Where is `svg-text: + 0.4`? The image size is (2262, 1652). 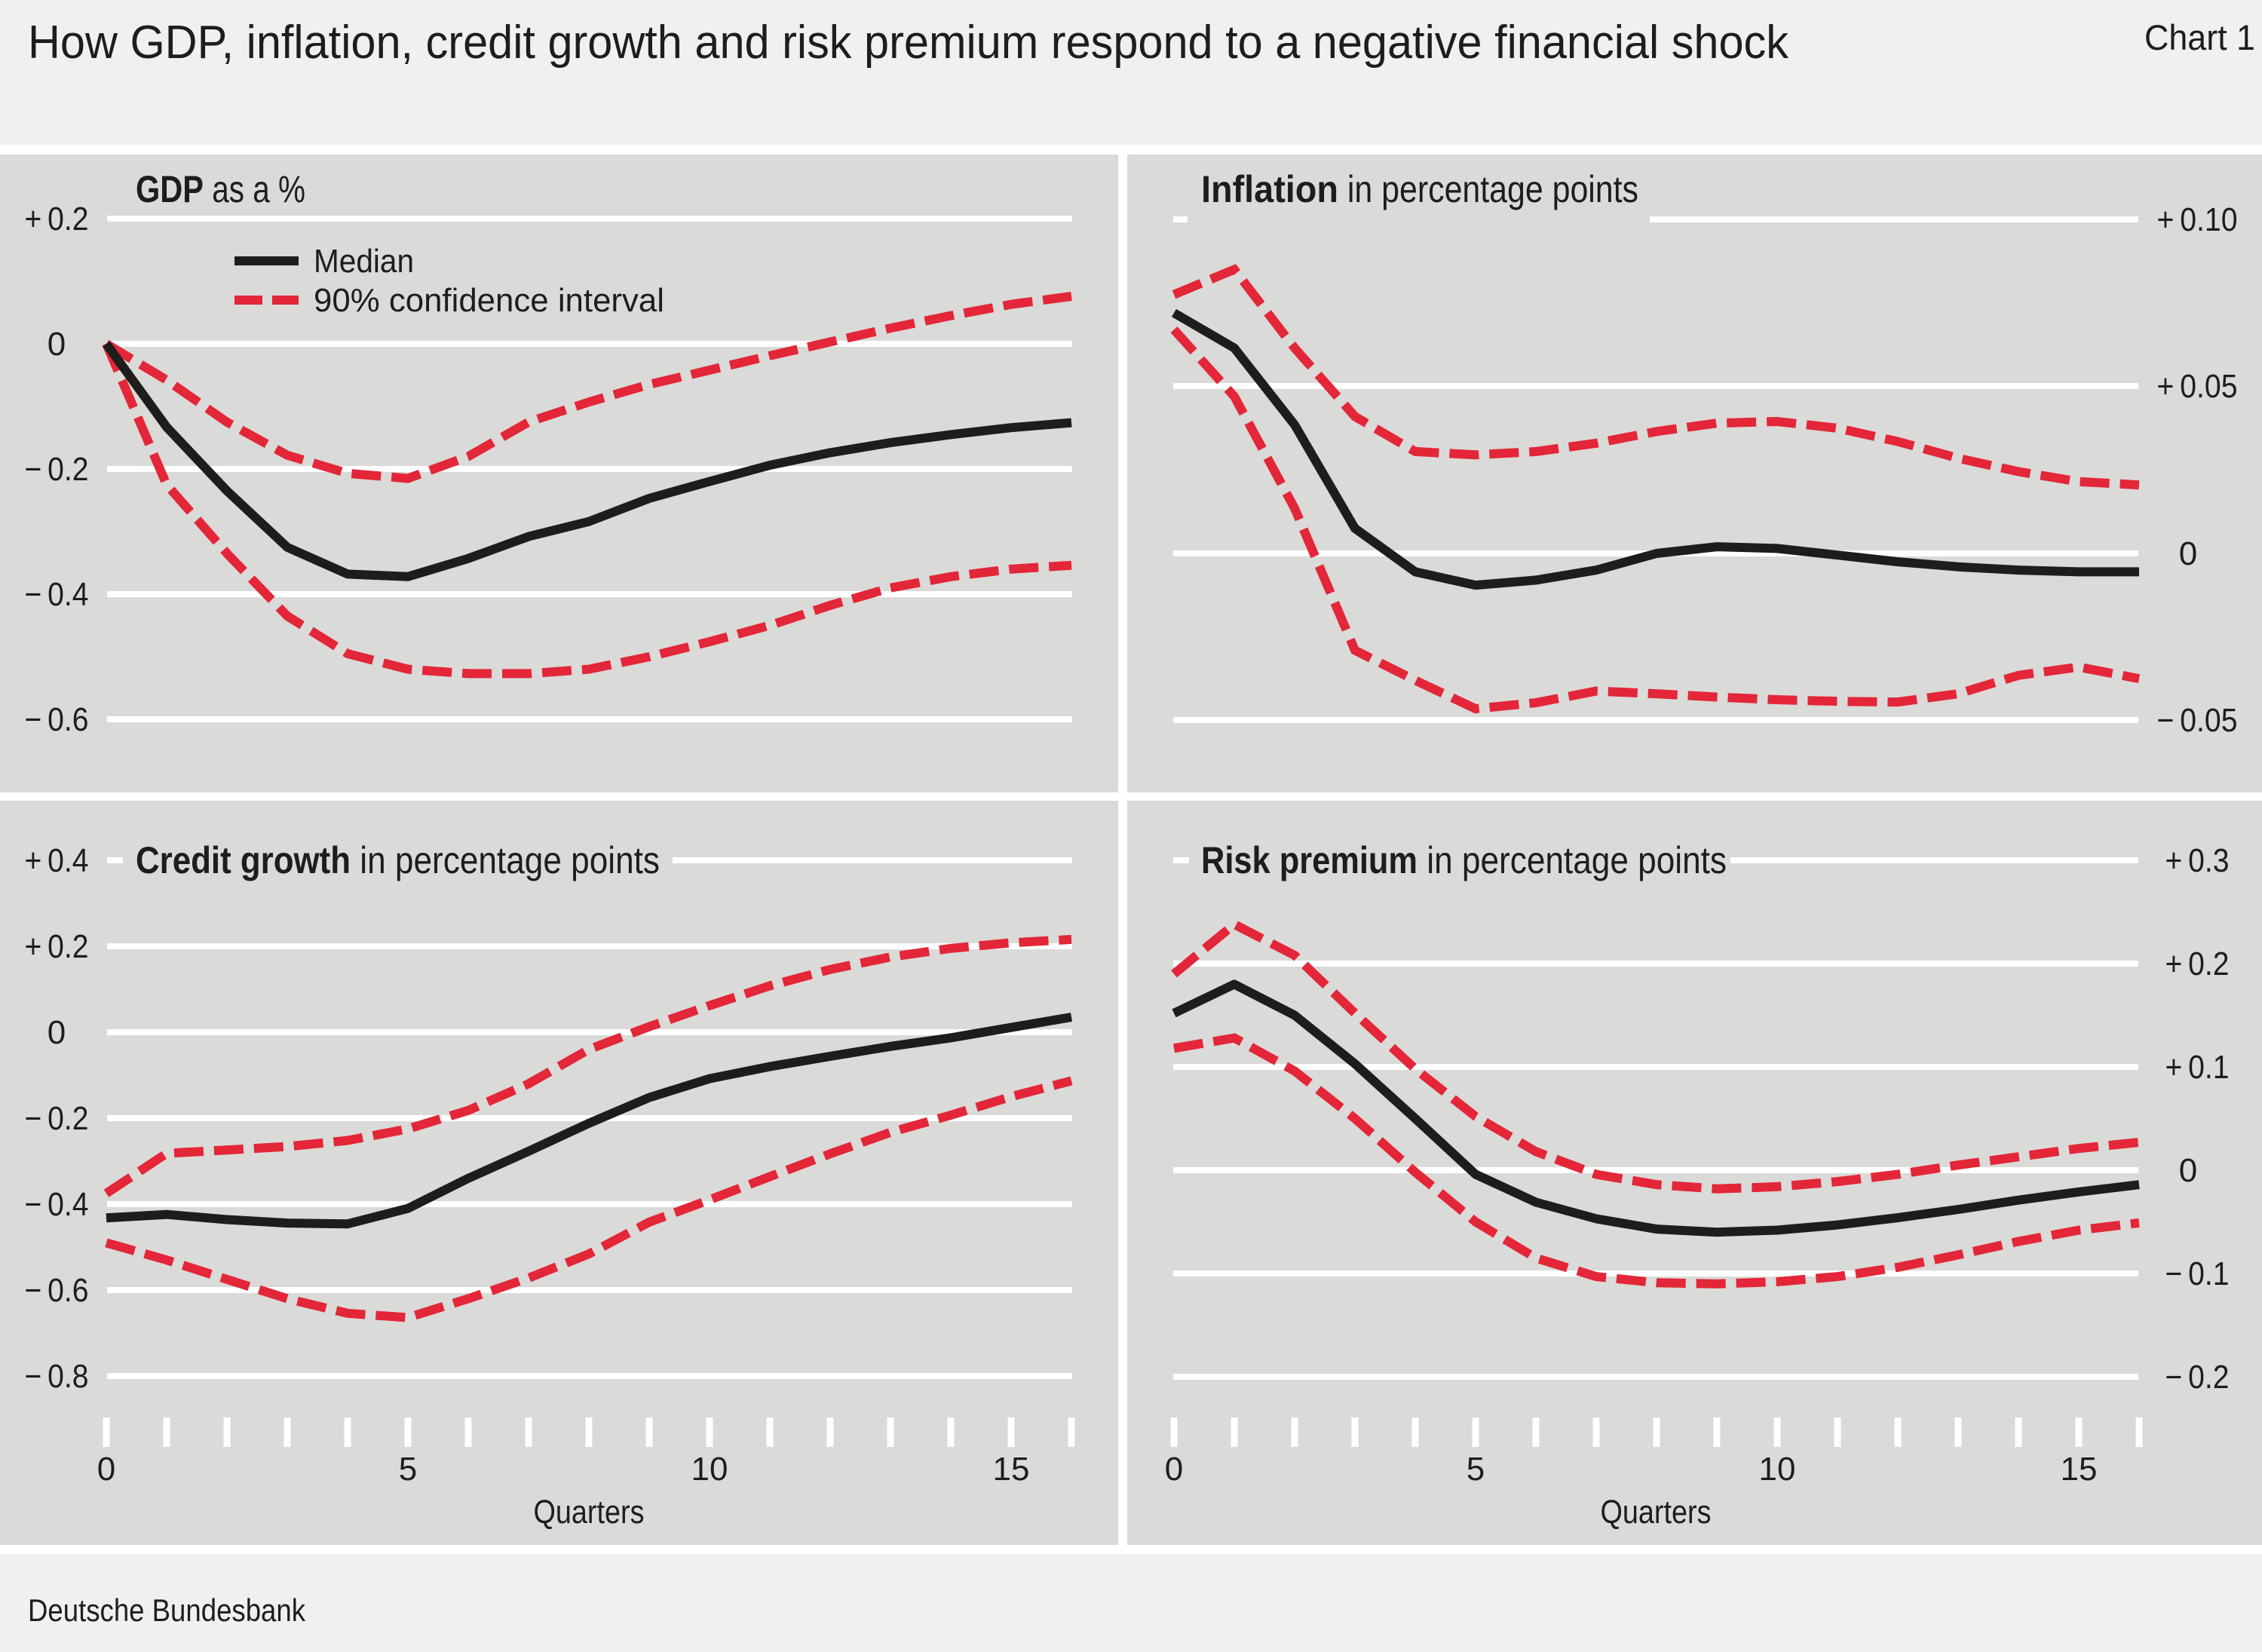 svg-text: + 0.4 is located at coordinates (57, 860).